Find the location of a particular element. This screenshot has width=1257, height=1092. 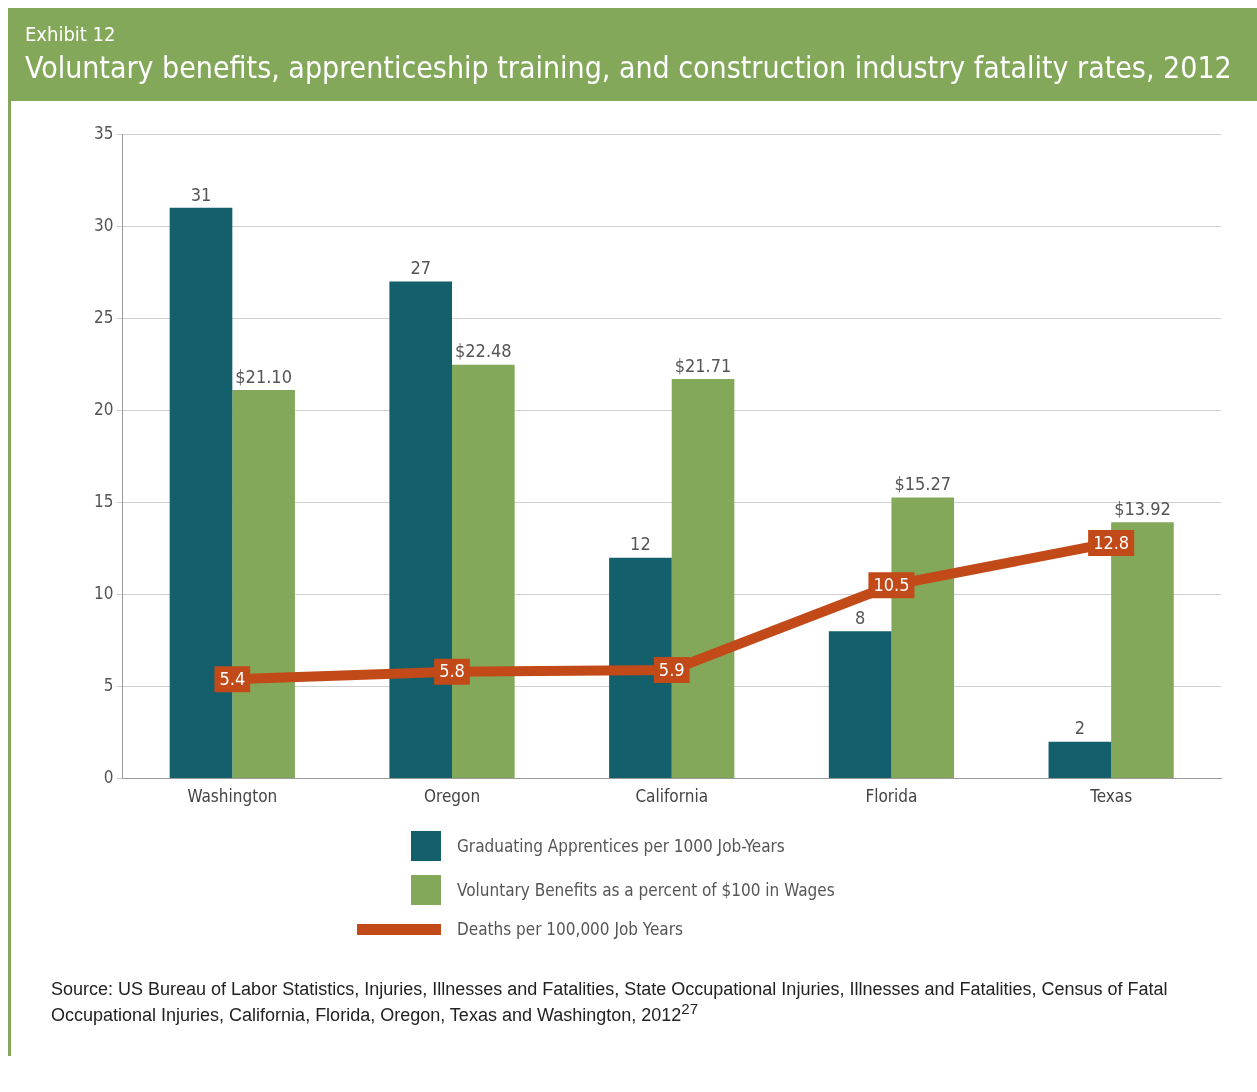

data-label: $21.71 is located at coordinates (703, 365).